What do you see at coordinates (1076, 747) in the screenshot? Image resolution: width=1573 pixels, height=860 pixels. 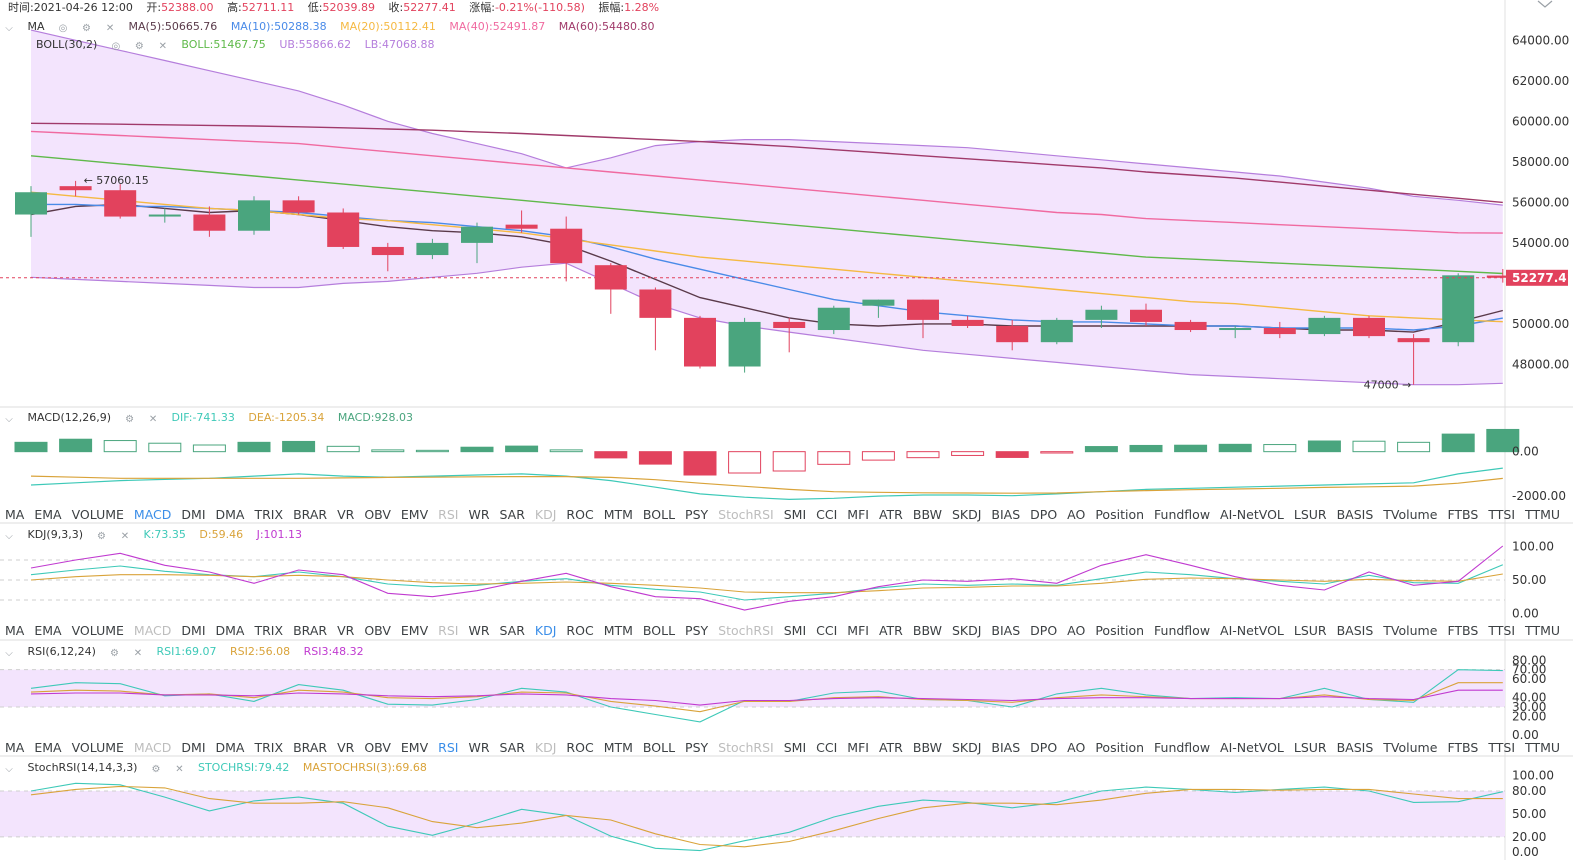 I see `indicator-tab-ao: AO` at bounding box center [1076, 747].